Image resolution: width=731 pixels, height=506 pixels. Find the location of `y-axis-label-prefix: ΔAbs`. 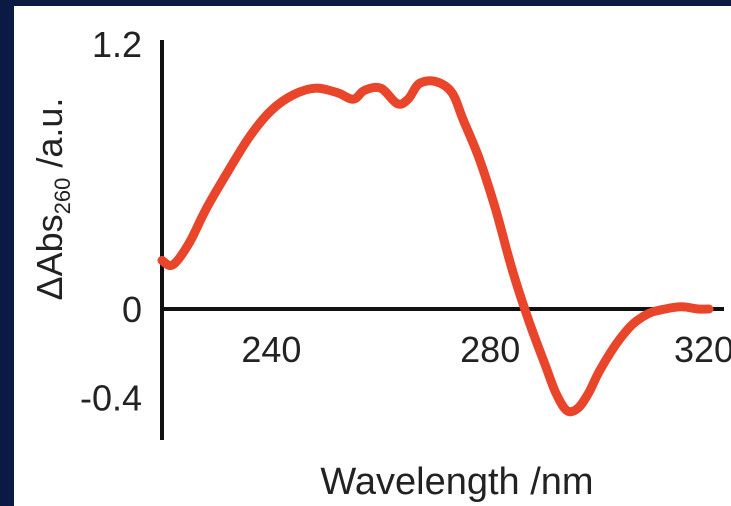

y-axis-label-prefix: ΔAbs is located at coordinates (49, 257).